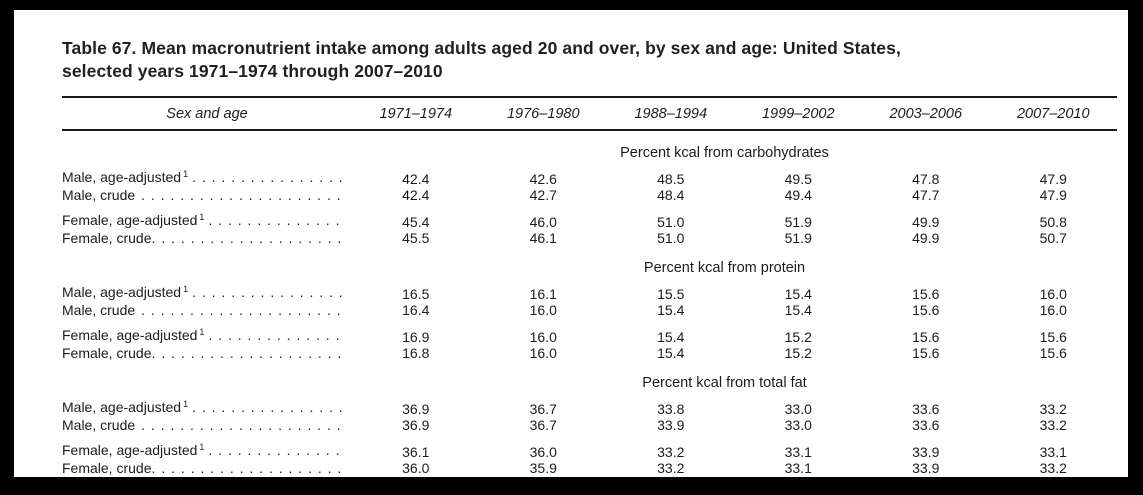 Image resolution: width=1143 pixels, height=495 pixels. I want to click on value-cell: 51.0, so click(671, 238).